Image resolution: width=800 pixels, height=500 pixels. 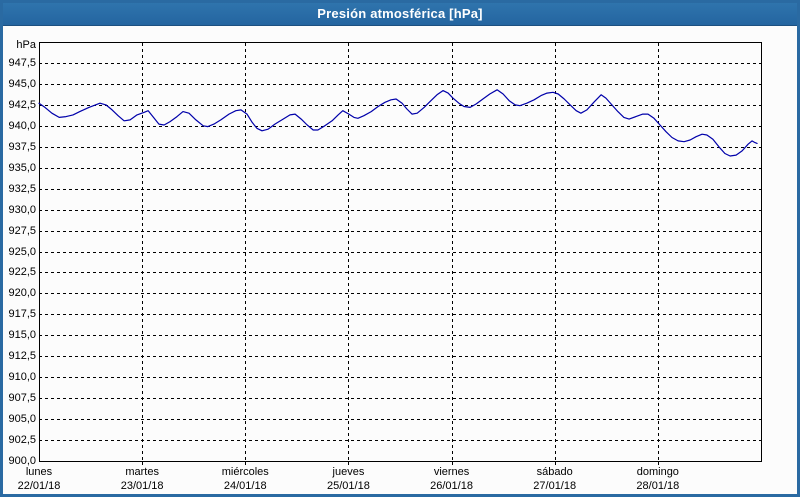 I want to click on y-tick-label: 900,0, so click(x=22, y=461).